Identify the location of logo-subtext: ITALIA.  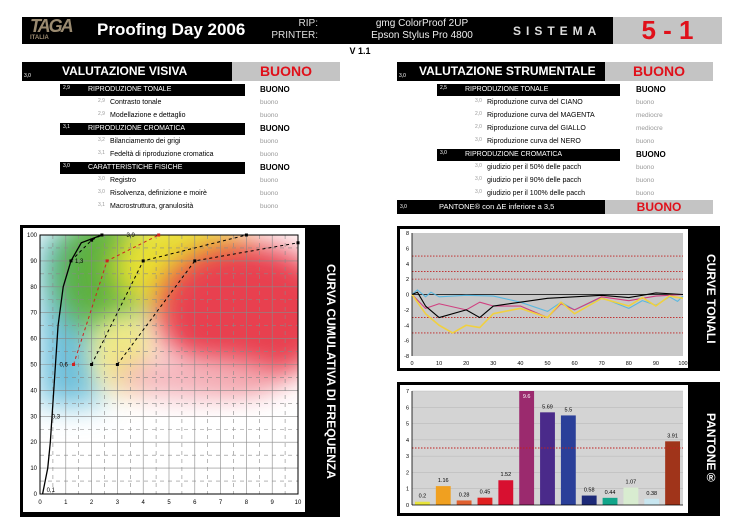
(39, 38).